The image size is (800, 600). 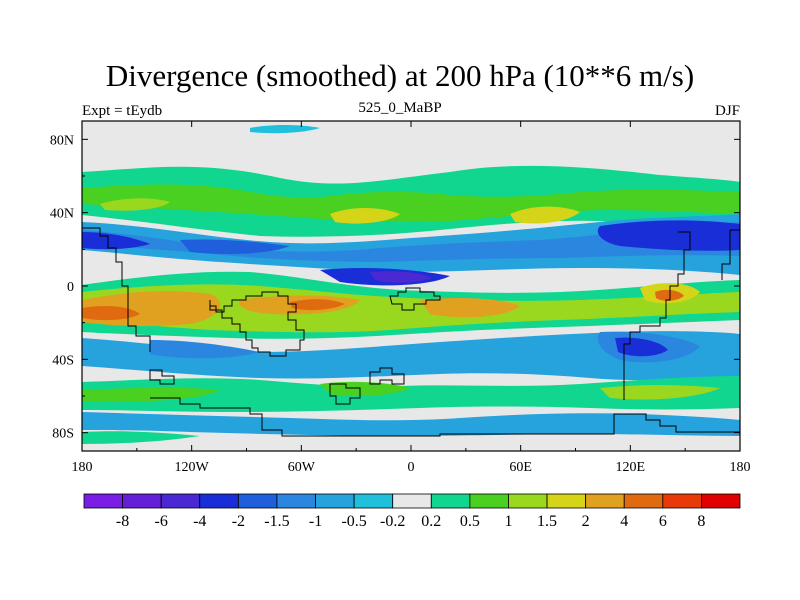 What do you see at coordinates (470, 521) in the screenshot?
I see `colorbar-label: 0.5` at bounding box center [470, 521].